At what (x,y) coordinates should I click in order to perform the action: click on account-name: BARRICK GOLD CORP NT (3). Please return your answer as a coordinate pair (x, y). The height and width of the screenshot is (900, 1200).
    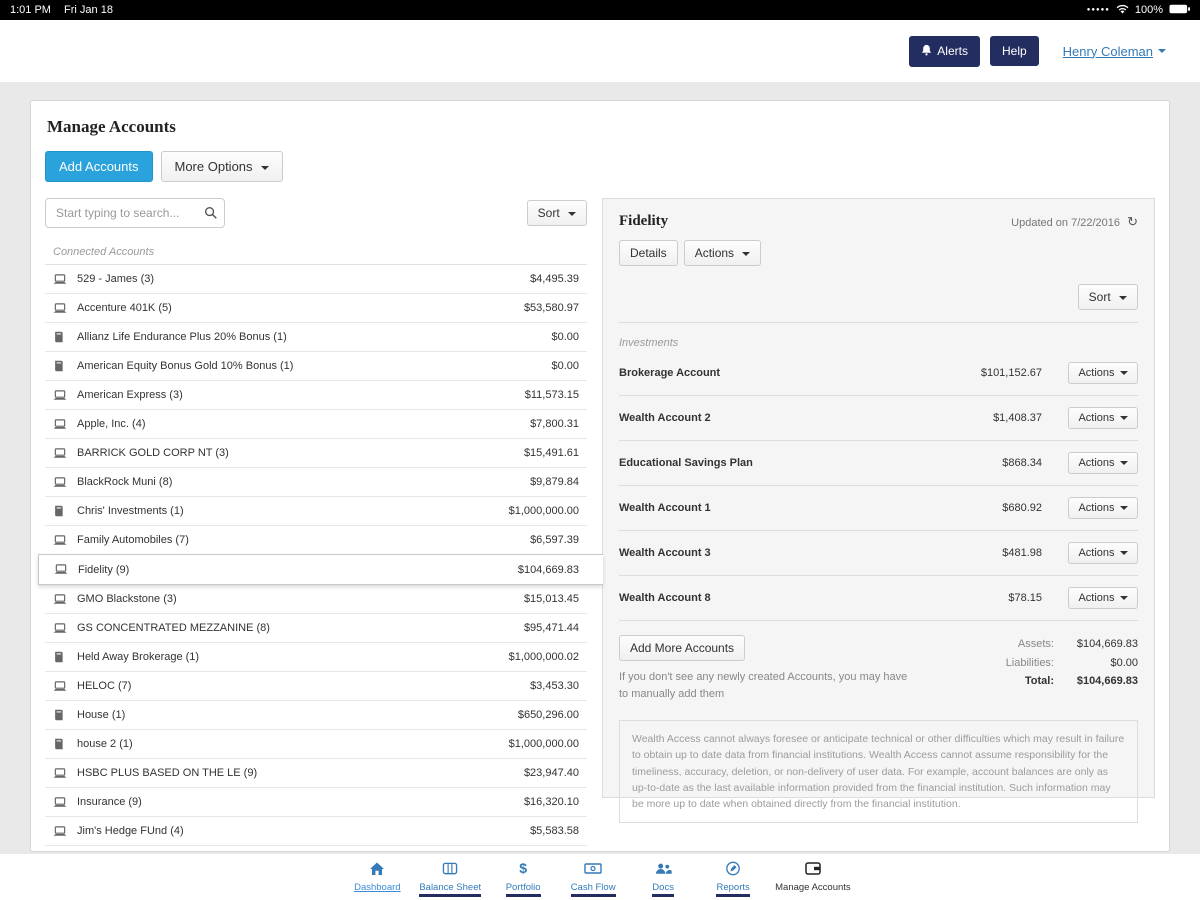
    Looking at the image, I should click on (153, 453).